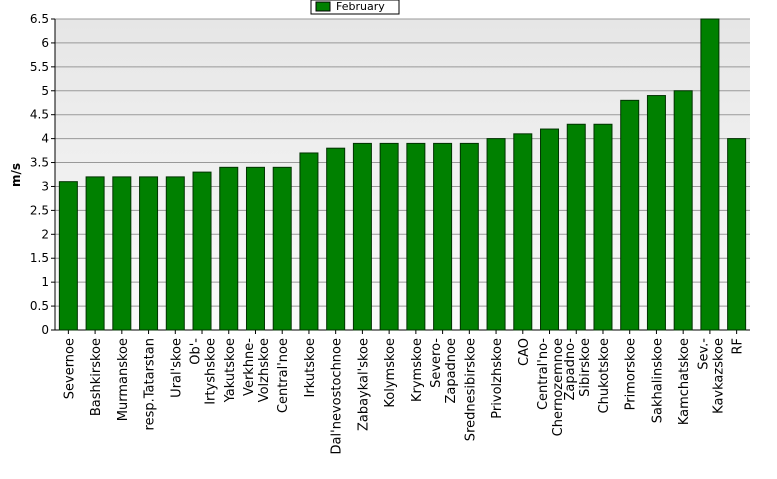  Describe the element at coordinates (283, 375) in the screenshot. I see `x-tick-label: Central'noe` at that location.